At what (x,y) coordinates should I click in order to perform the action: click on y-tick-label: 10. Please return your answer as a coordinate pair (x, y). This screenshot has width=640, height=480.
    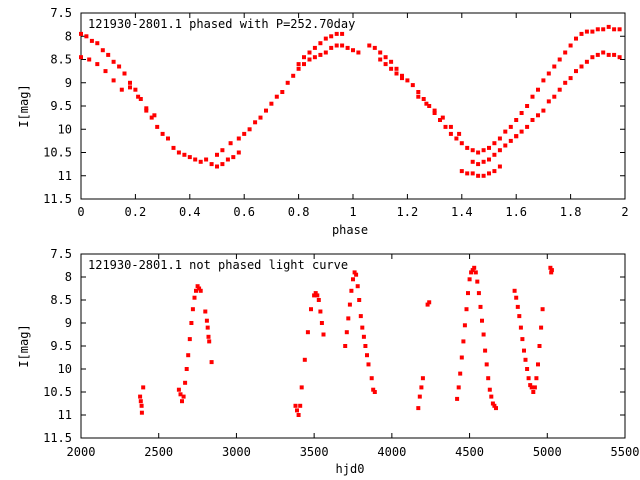
    Looking at the image, I should click on (65, 129).